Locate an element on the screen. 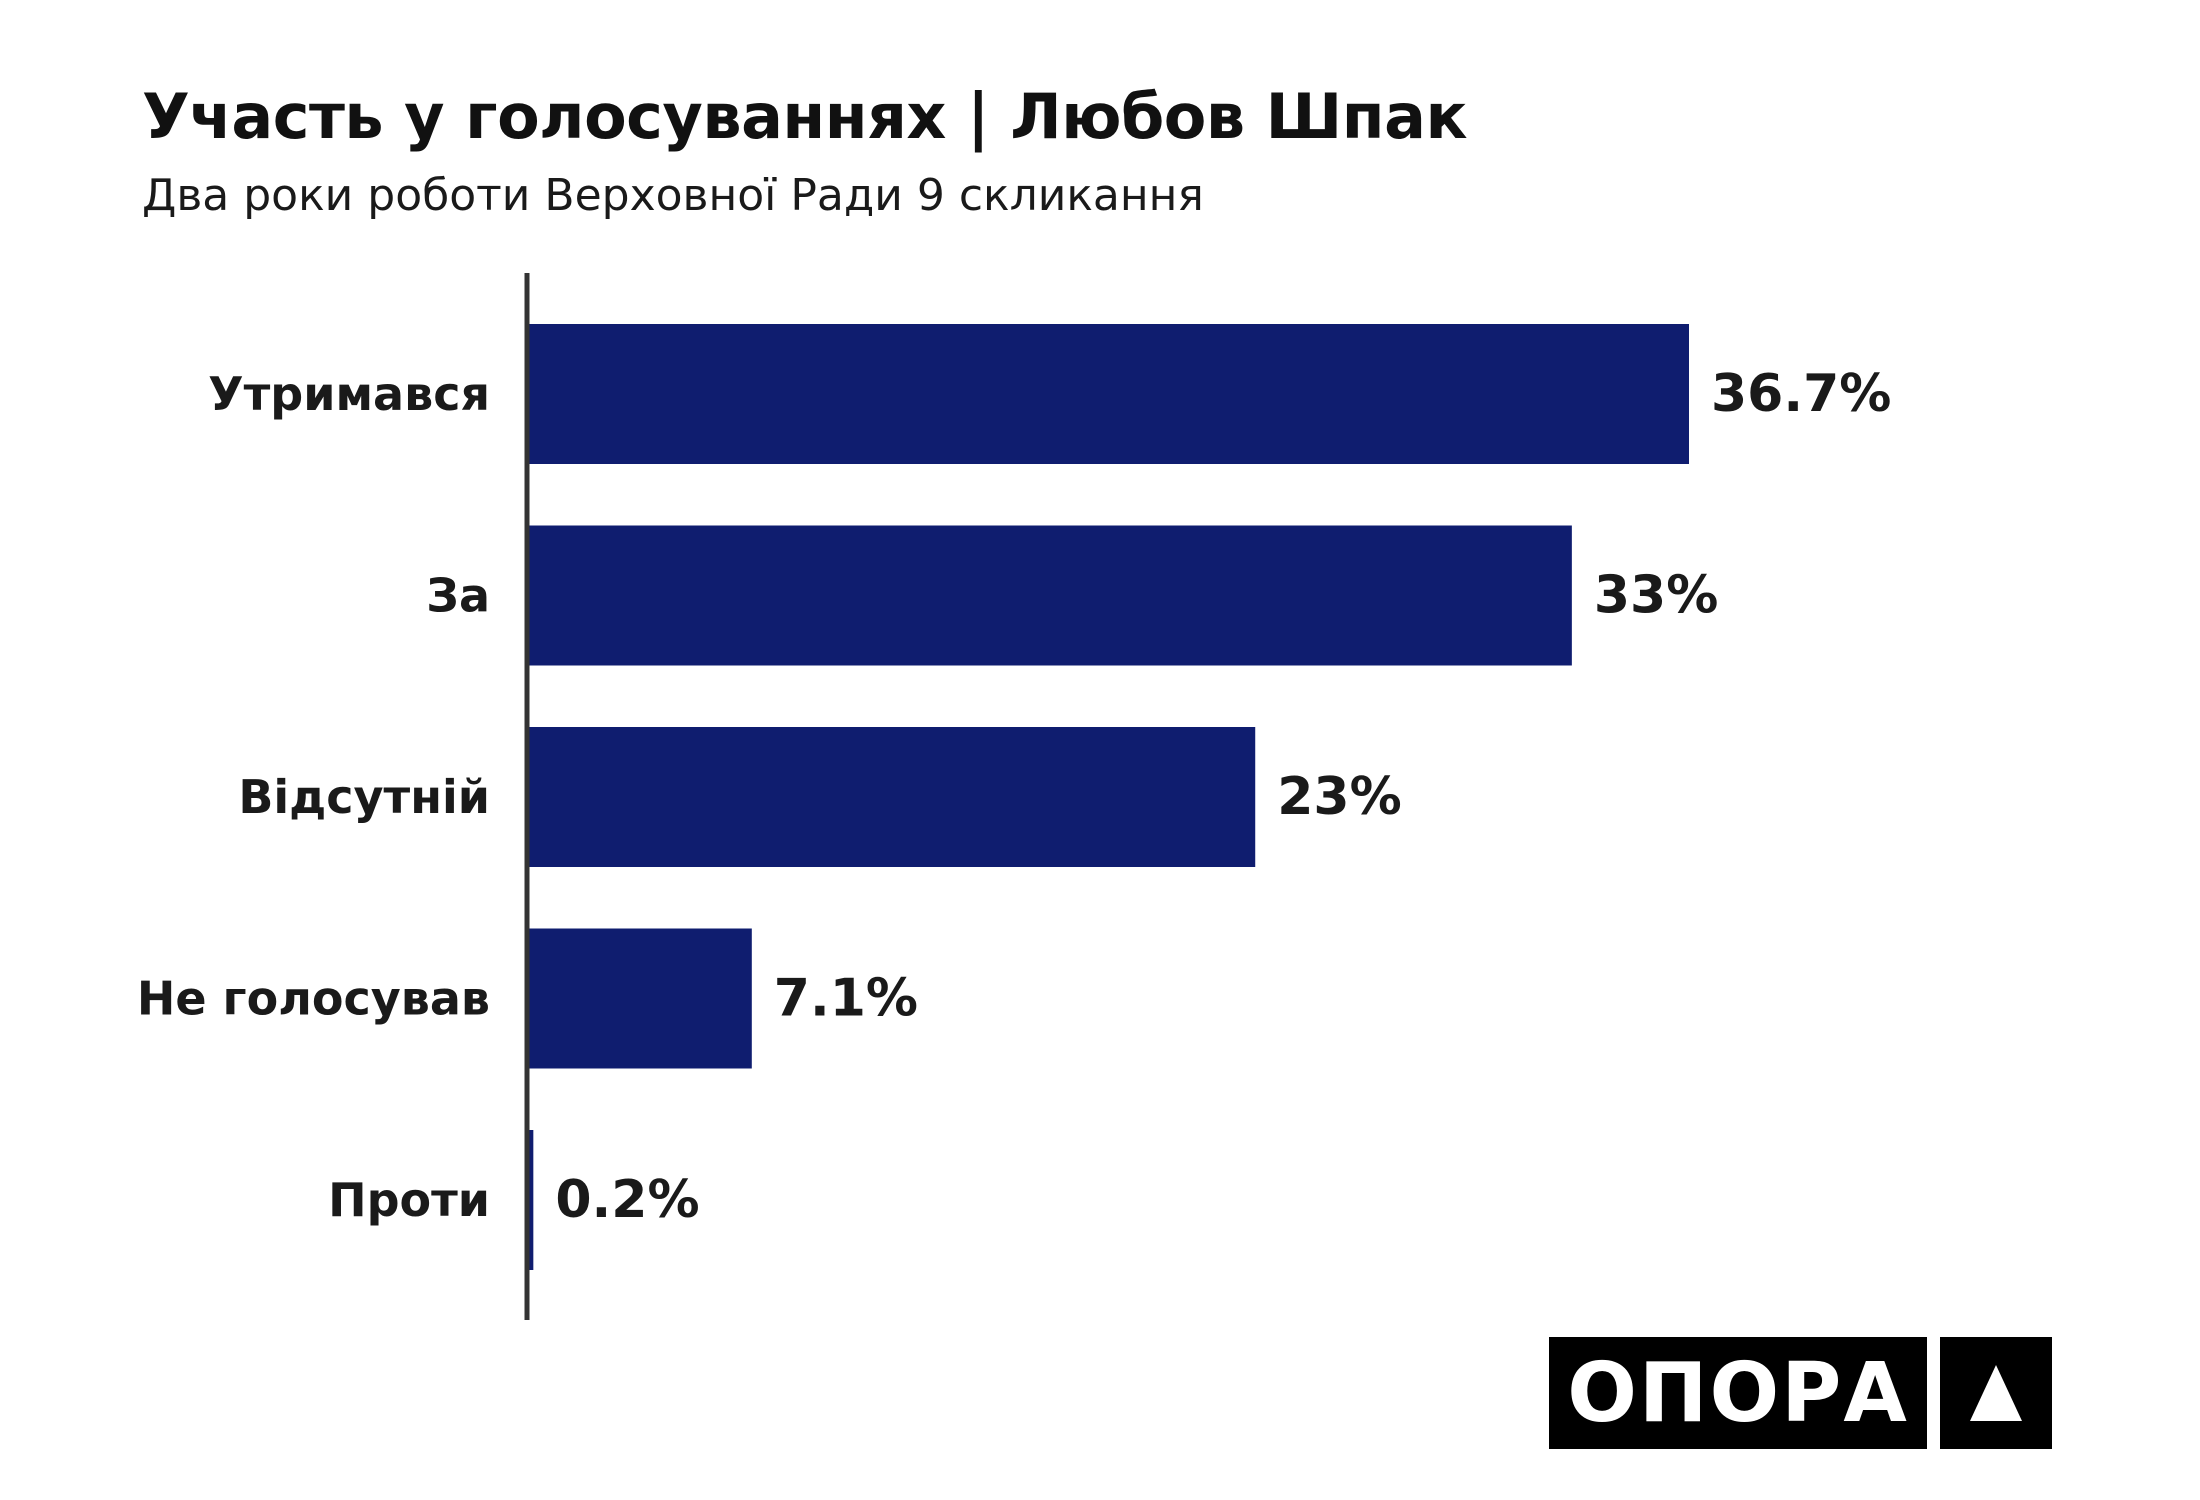 Image resolution: width=2200 pixels, height=1500 pixels. triangle-icon is located at coordinates (1996, 1393).